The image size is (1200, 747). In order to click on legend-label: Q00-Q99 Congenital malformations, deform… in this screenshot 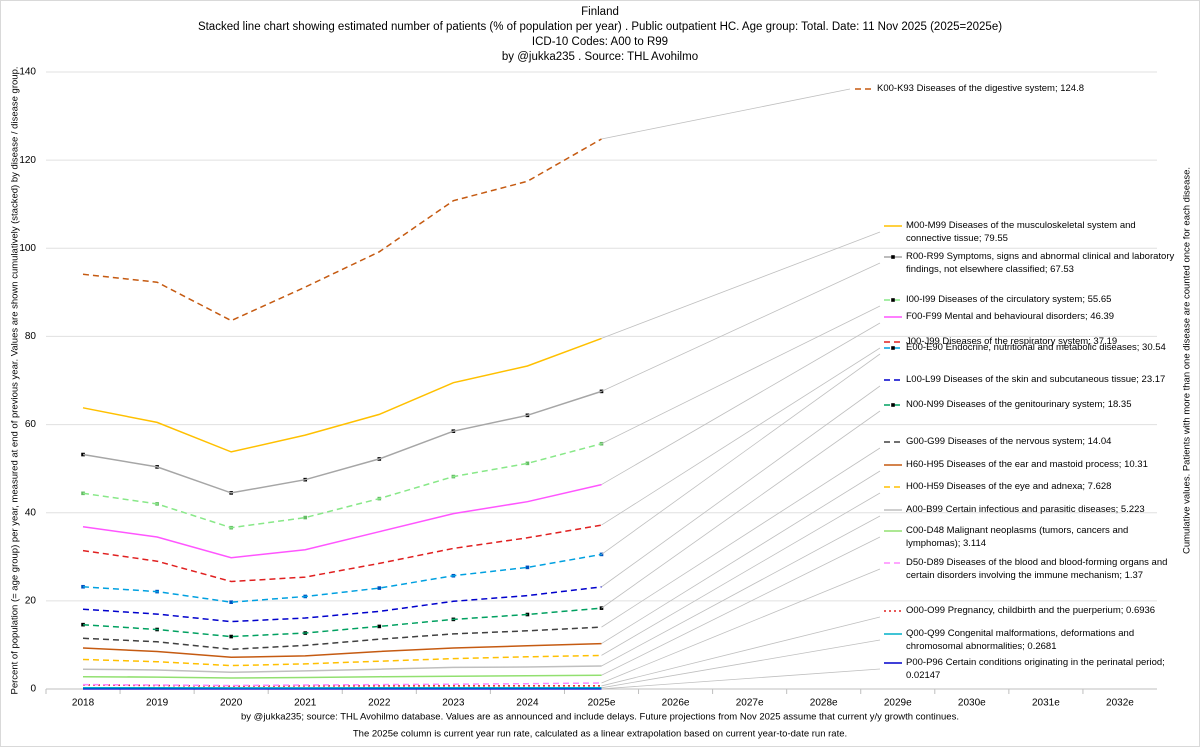, I will do `click(1020, 640)`.